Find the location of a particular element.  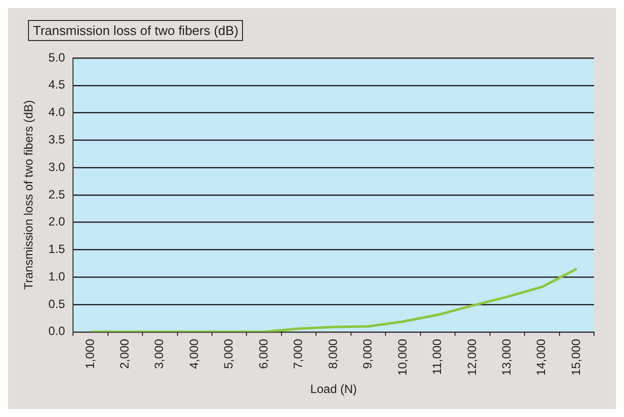

y-tick-label: 2.5 is located at coordinates (57, 194).